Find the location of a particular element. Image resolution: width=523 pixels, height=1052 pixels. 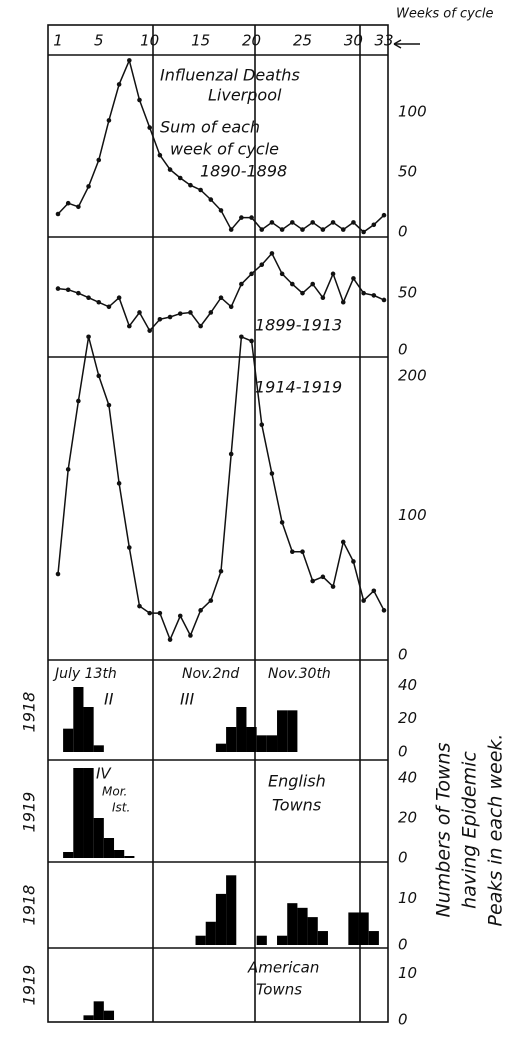

annotation: II is located at coordinates (109, 699).